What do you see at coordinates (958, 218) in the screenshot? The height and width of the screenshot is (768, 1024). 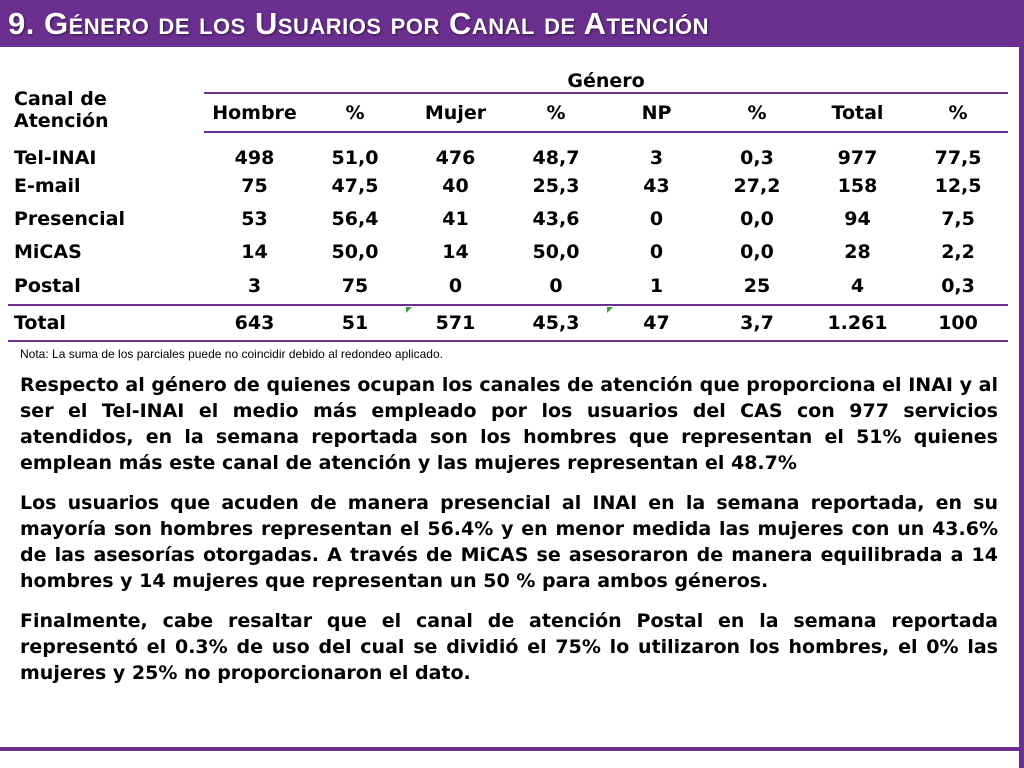 I see `cell: 7,5` at bounding box center [958, 218].